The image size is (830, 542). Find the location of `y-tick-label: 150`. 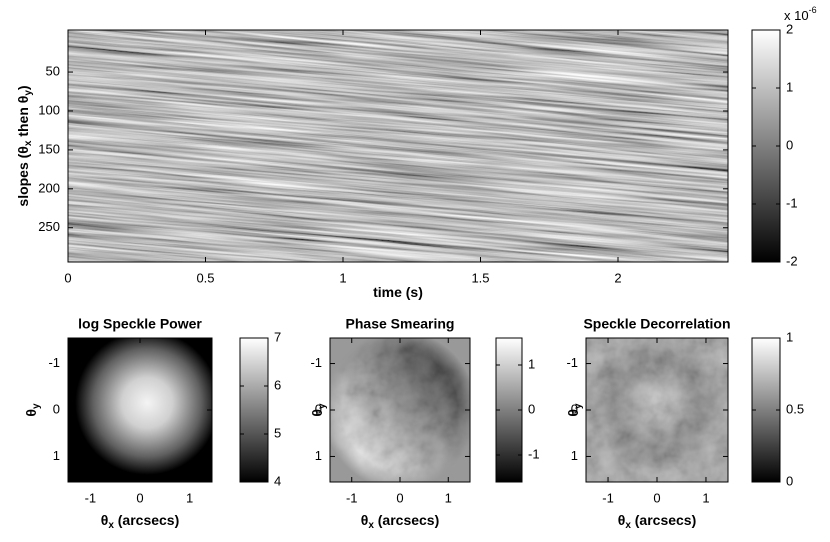

y-tick-label: 150 is located at coordinates (49, 148).